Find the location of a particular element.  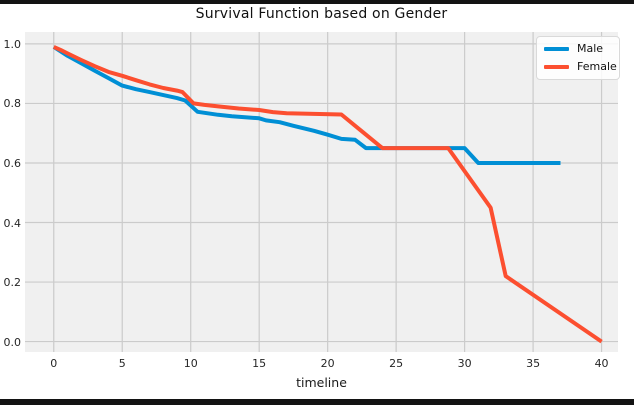

legend-item-female: Female is located at coordinates (580, 66).